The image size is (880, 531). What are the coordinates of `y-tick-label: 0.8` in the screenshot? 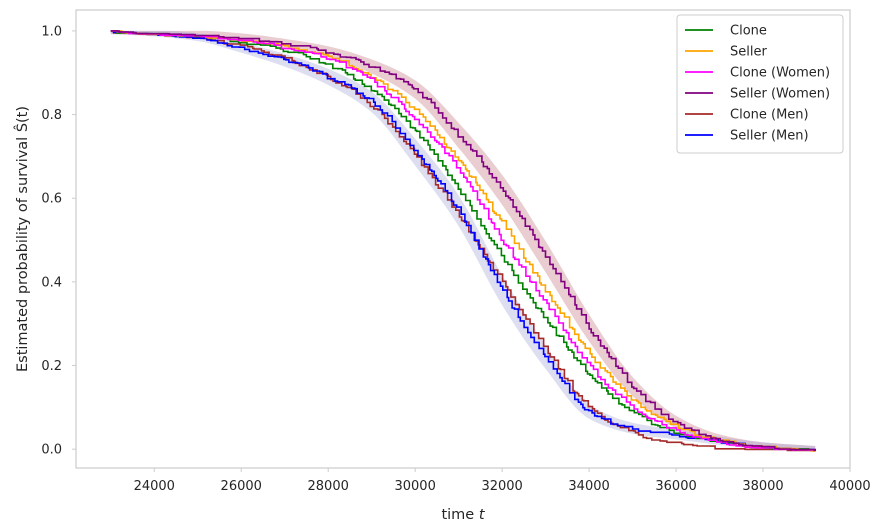 It's located at (51, 115).